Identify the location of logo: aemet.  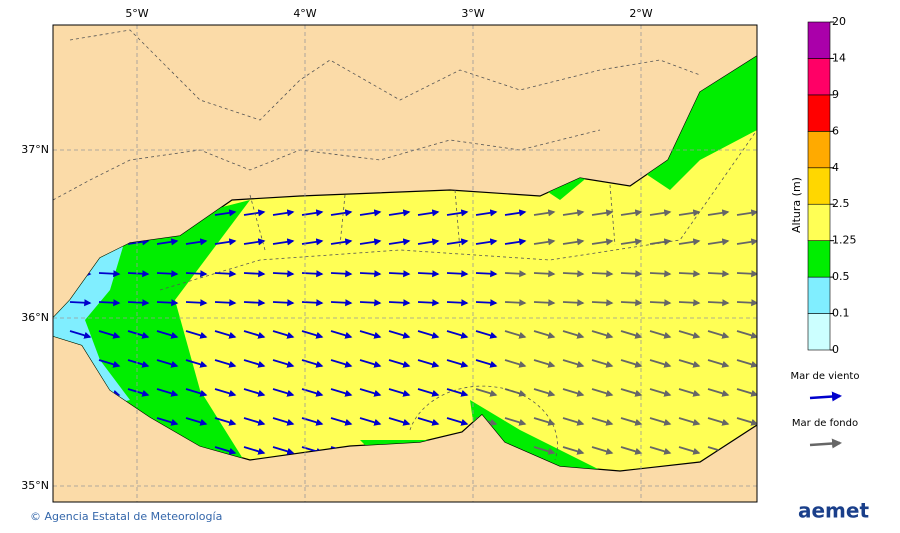
(833, 511).